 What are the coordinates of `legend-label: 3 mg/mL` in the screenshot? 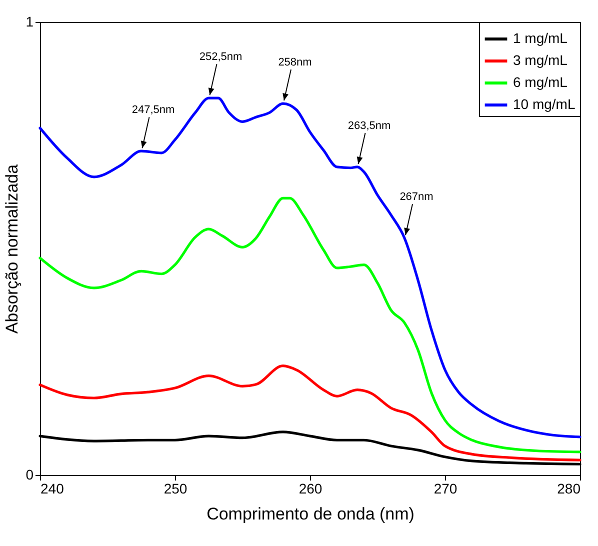 It's located at (540, 60).